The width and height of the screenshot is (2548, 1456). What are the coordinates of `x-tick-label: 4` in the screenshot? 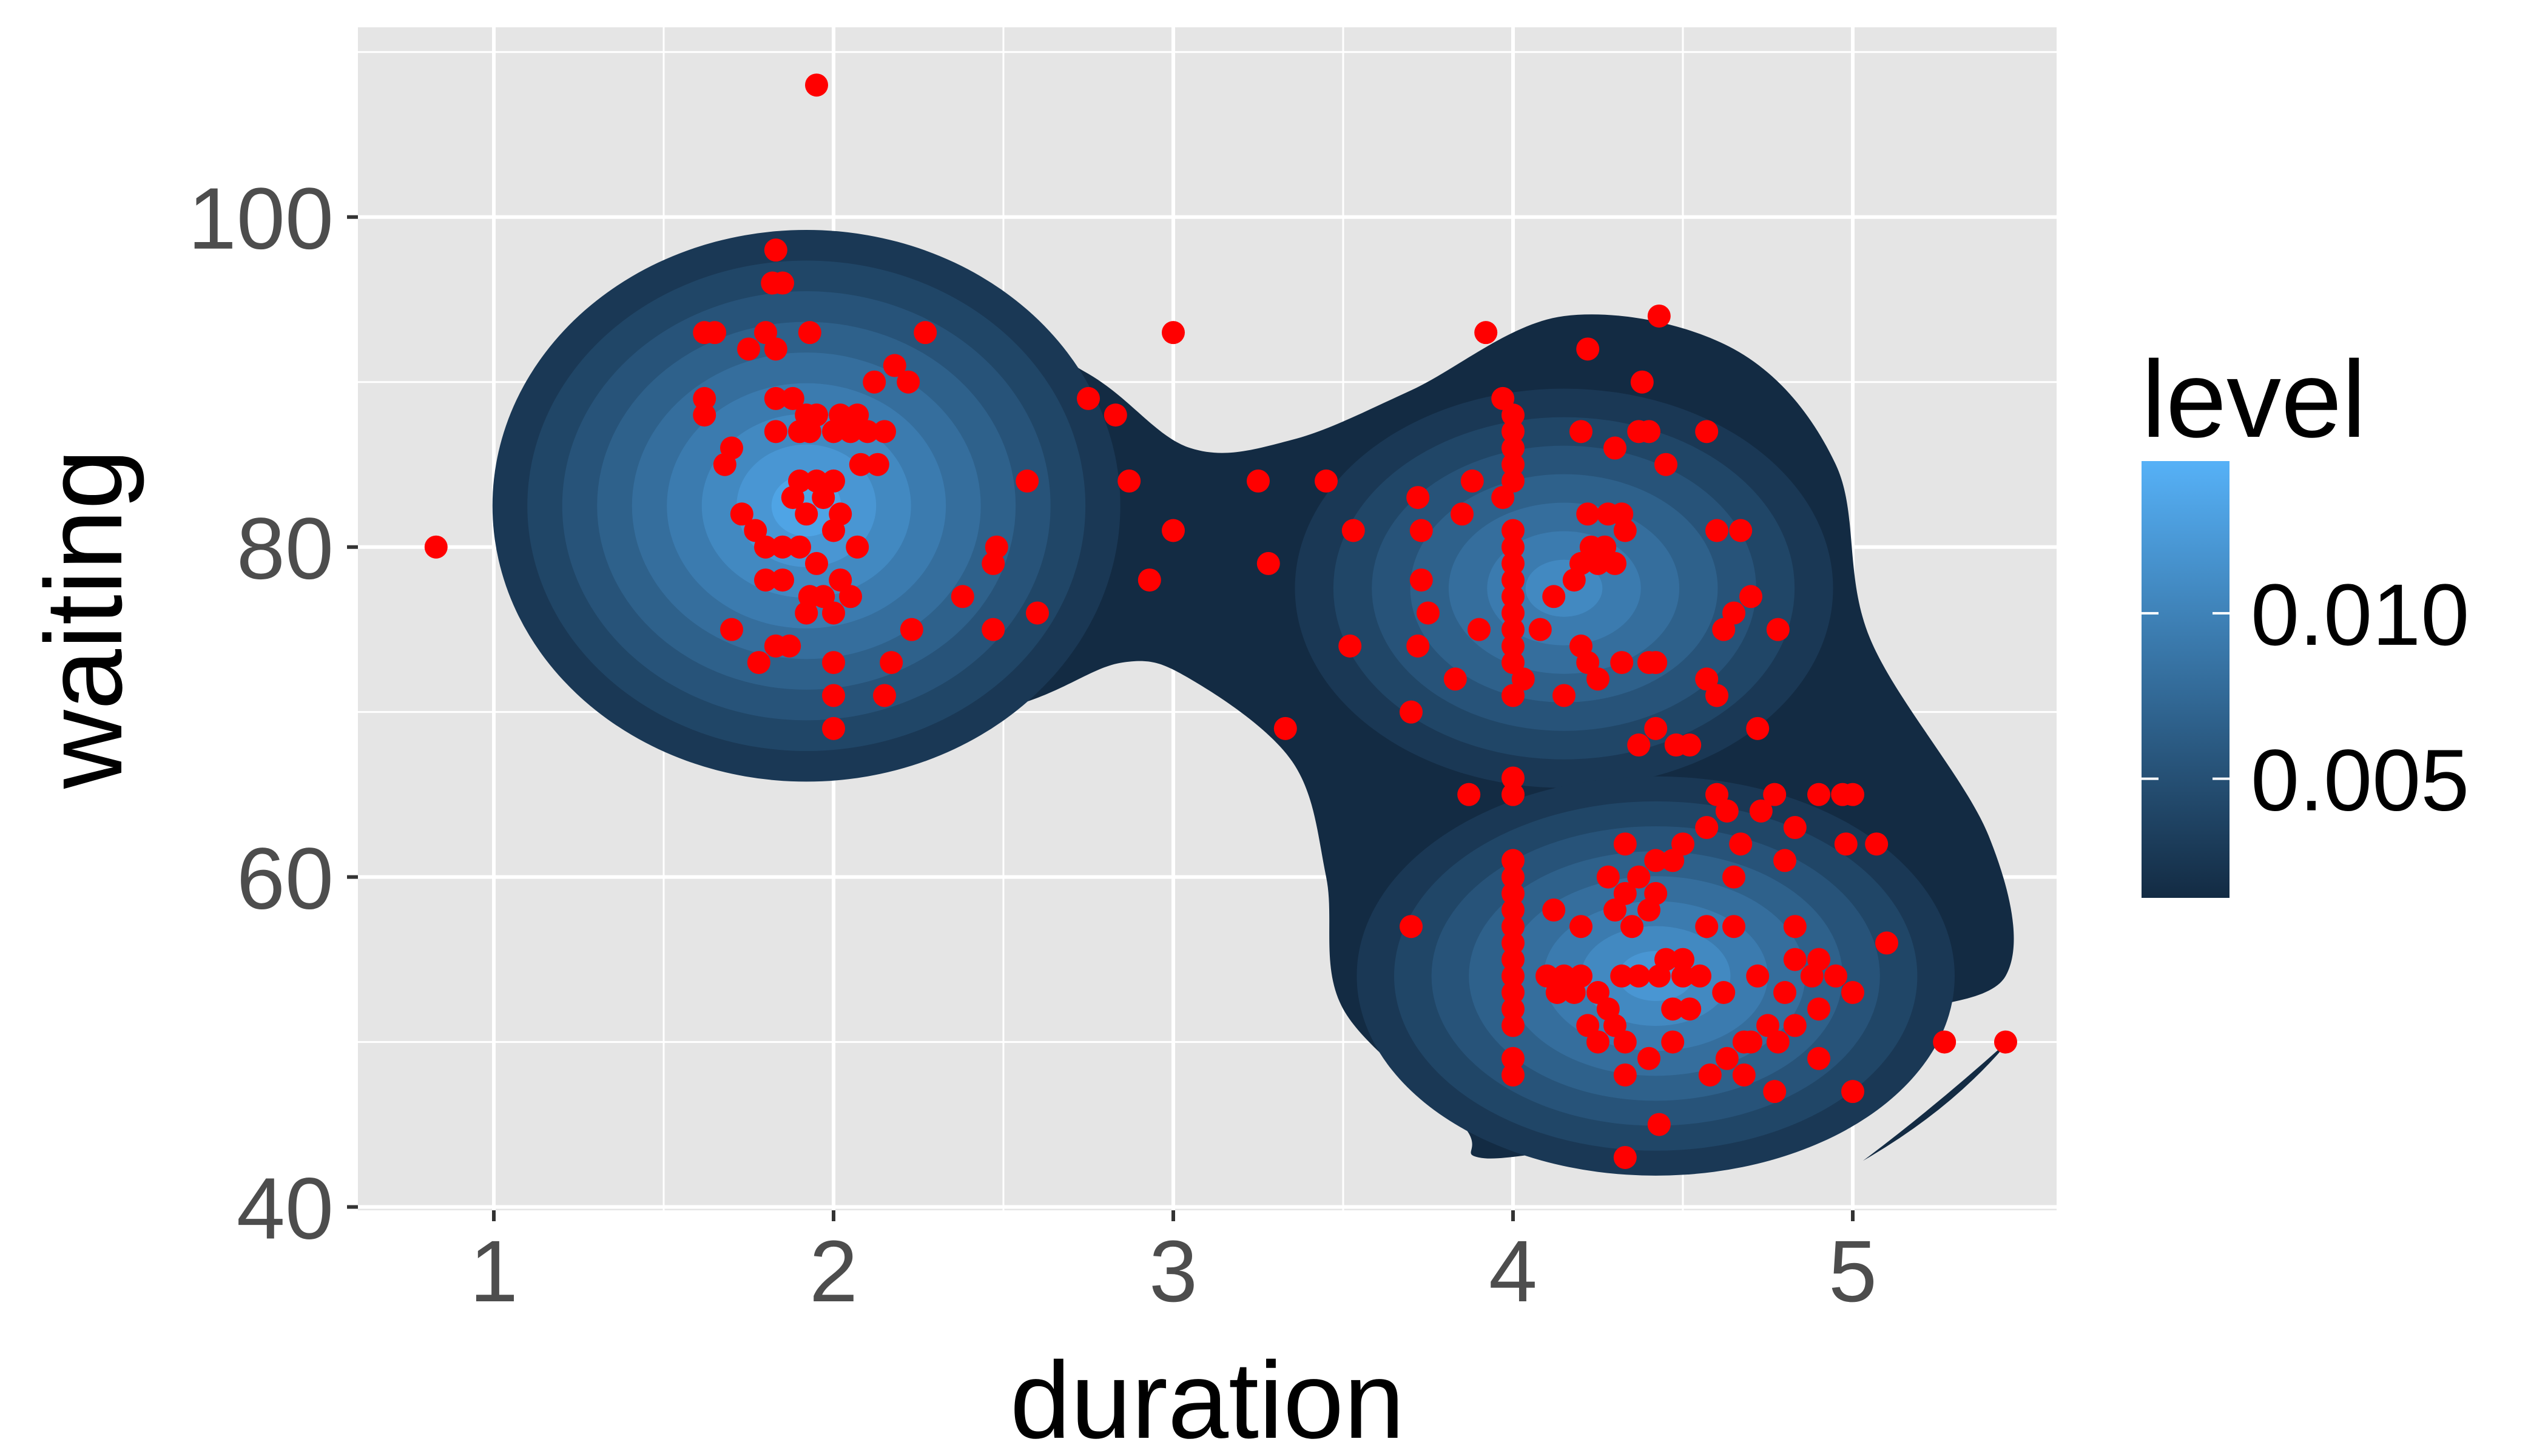 It's located at (1513, 1271).